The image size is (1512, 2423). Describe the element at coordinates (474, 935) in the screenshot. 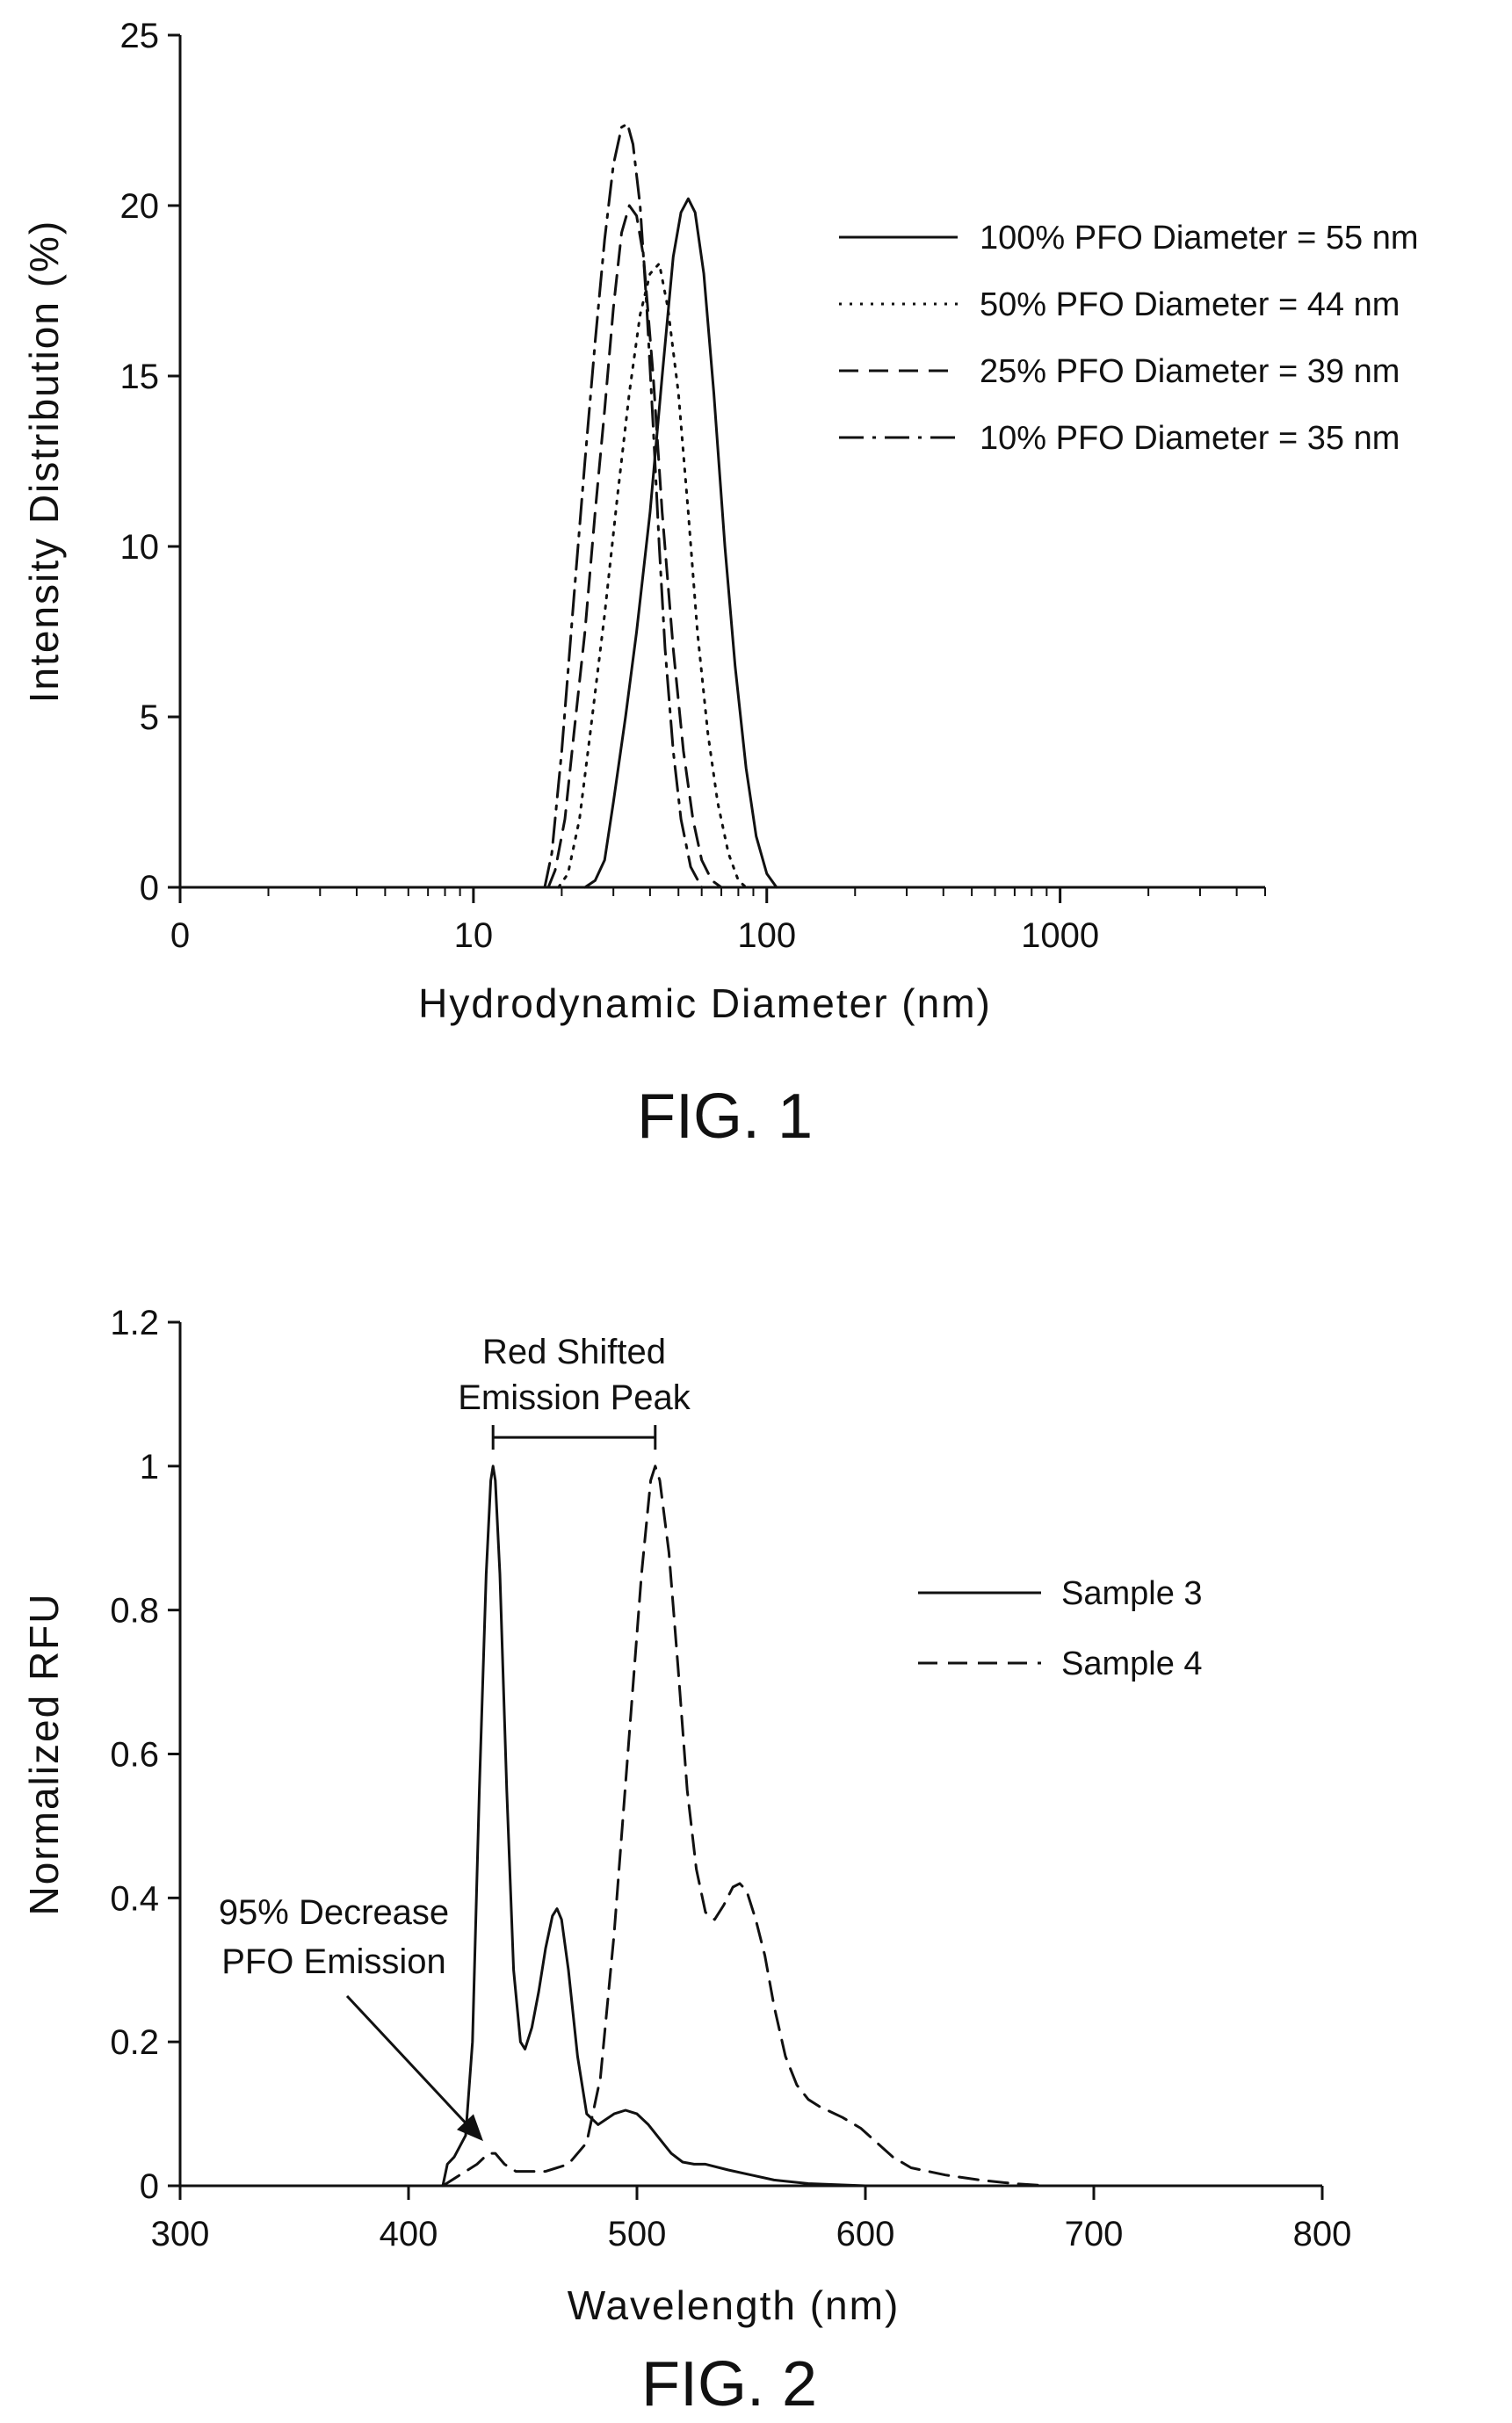

I see `x-tick-label: 10` at that location.